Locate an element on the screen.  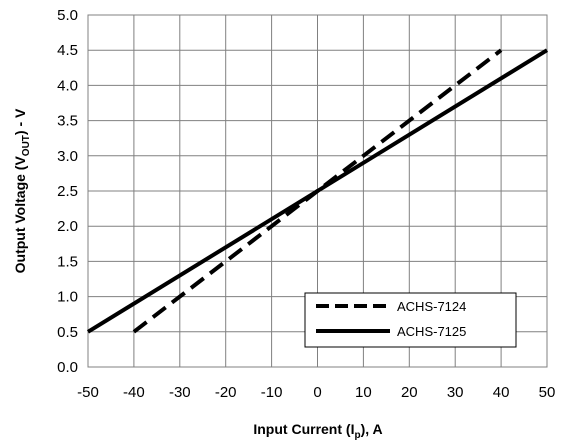
y-axis-title: Output Voltage (VOUT) - V is located at coordinates (22, 190).